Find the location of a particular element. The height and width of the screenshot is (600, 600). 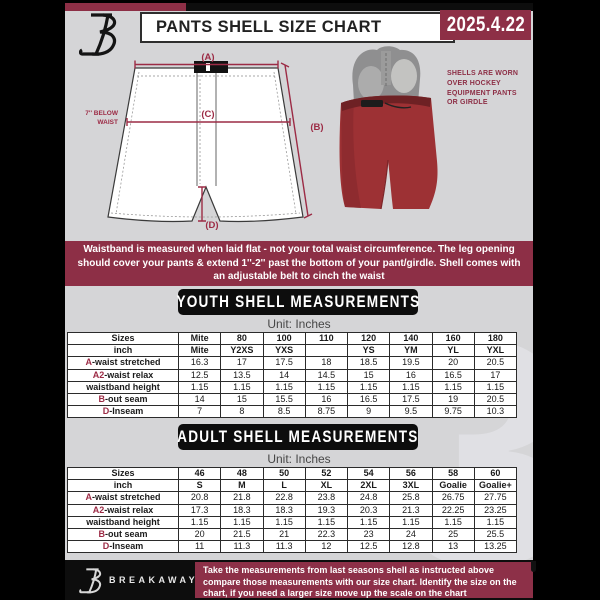

youth-section-title: YOUTH SHELL MEASUREMENTS is located at coordinates (298, 301).